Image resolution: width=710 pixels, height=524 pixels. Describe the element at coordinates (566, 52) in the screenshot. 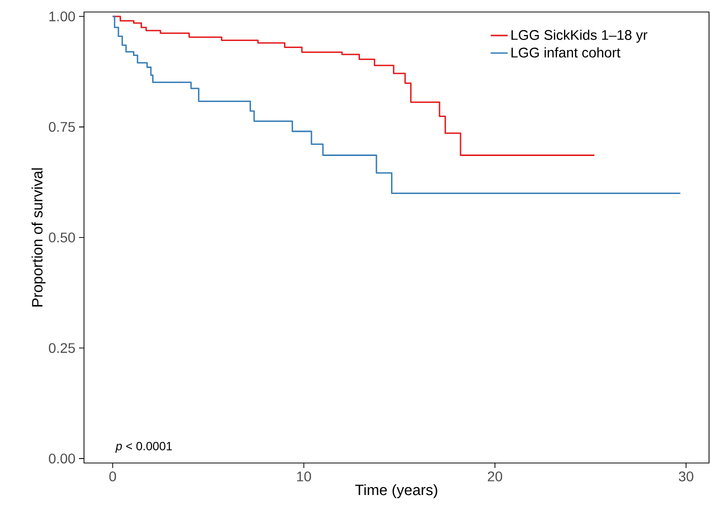

I see `legend-label: LGG infant cohort` at that location.